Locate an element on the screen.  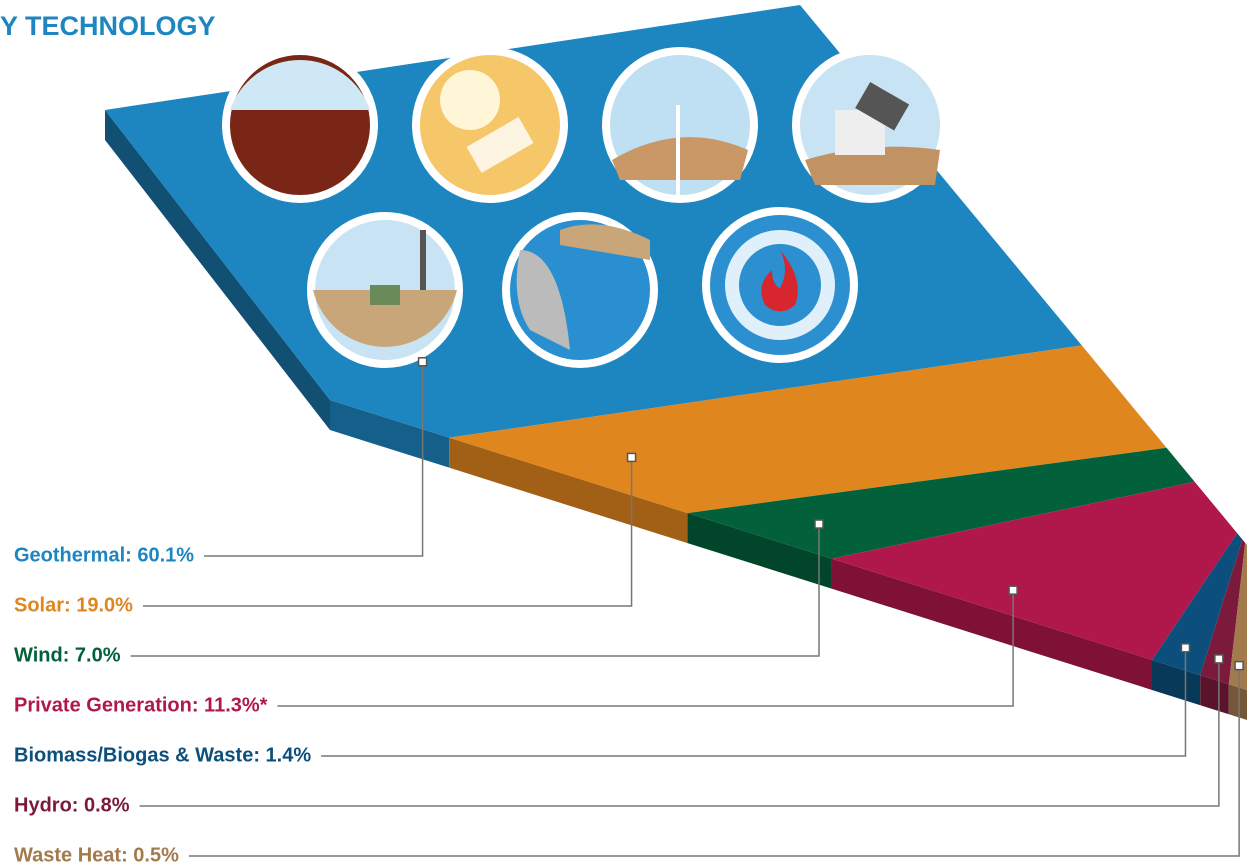
segment-label: Hydro: 0.8% is located at coordinates (72, 805).